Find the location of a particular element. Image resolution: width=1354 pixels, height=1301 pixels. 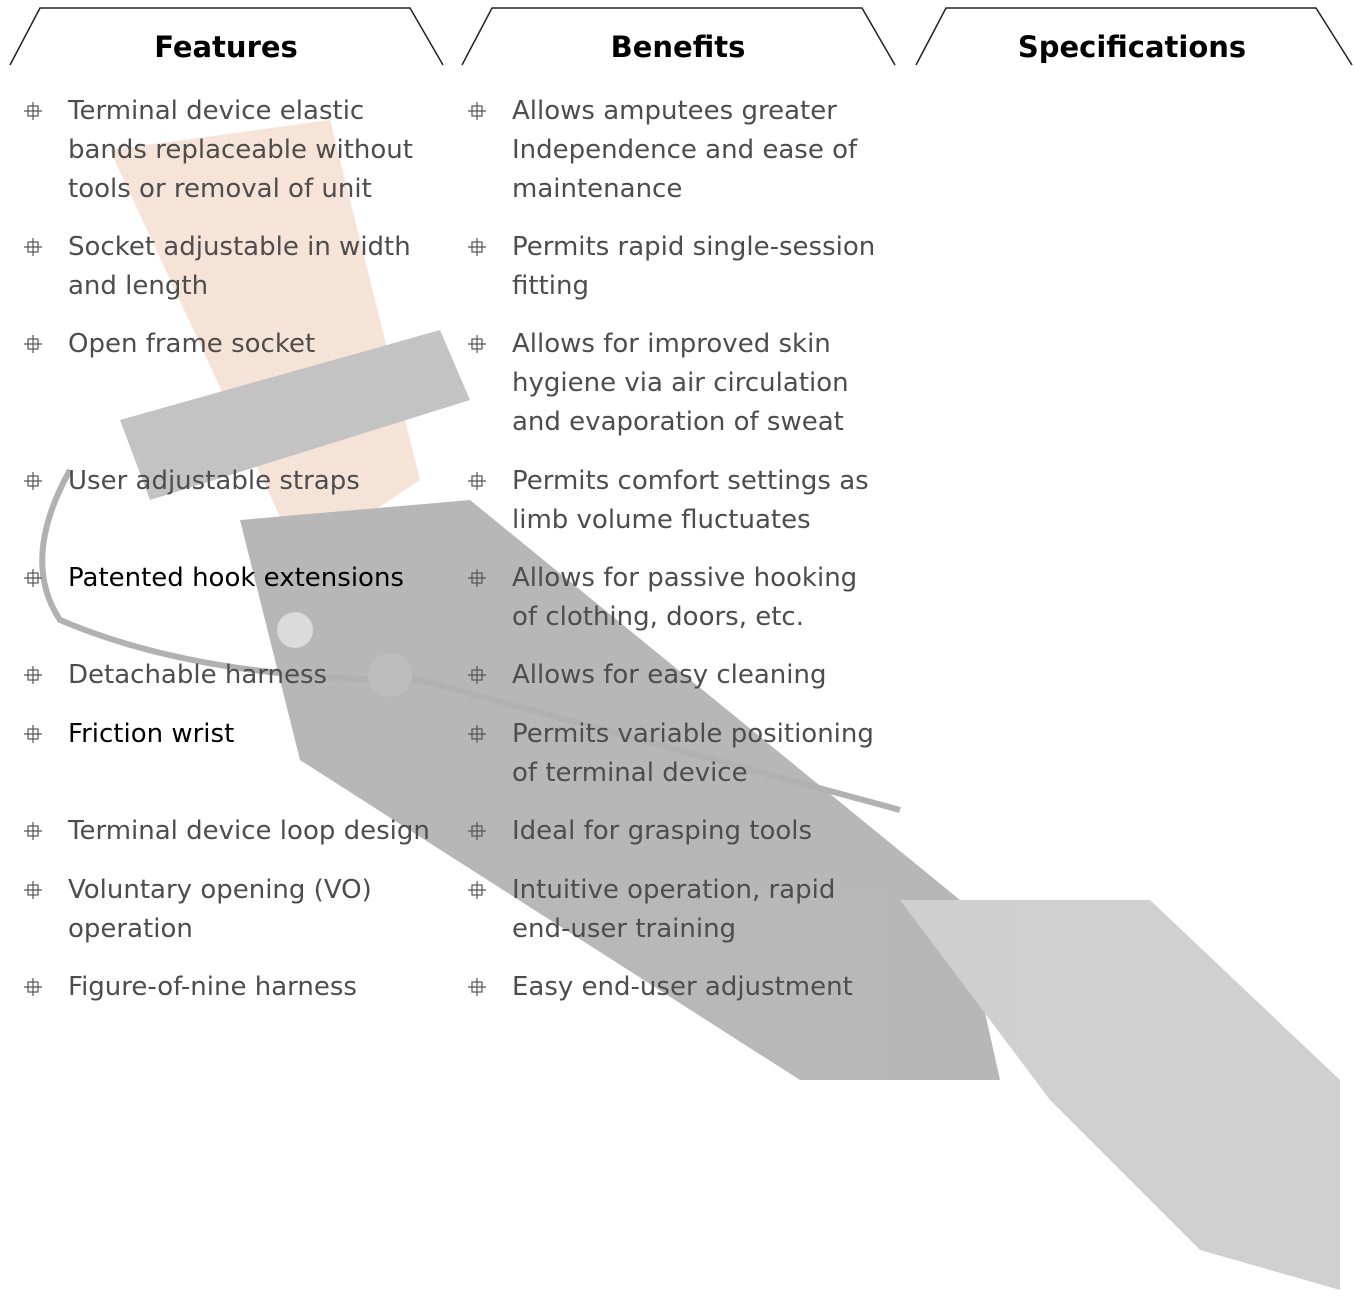

tab-outlines is located at coordinates (681, 36).